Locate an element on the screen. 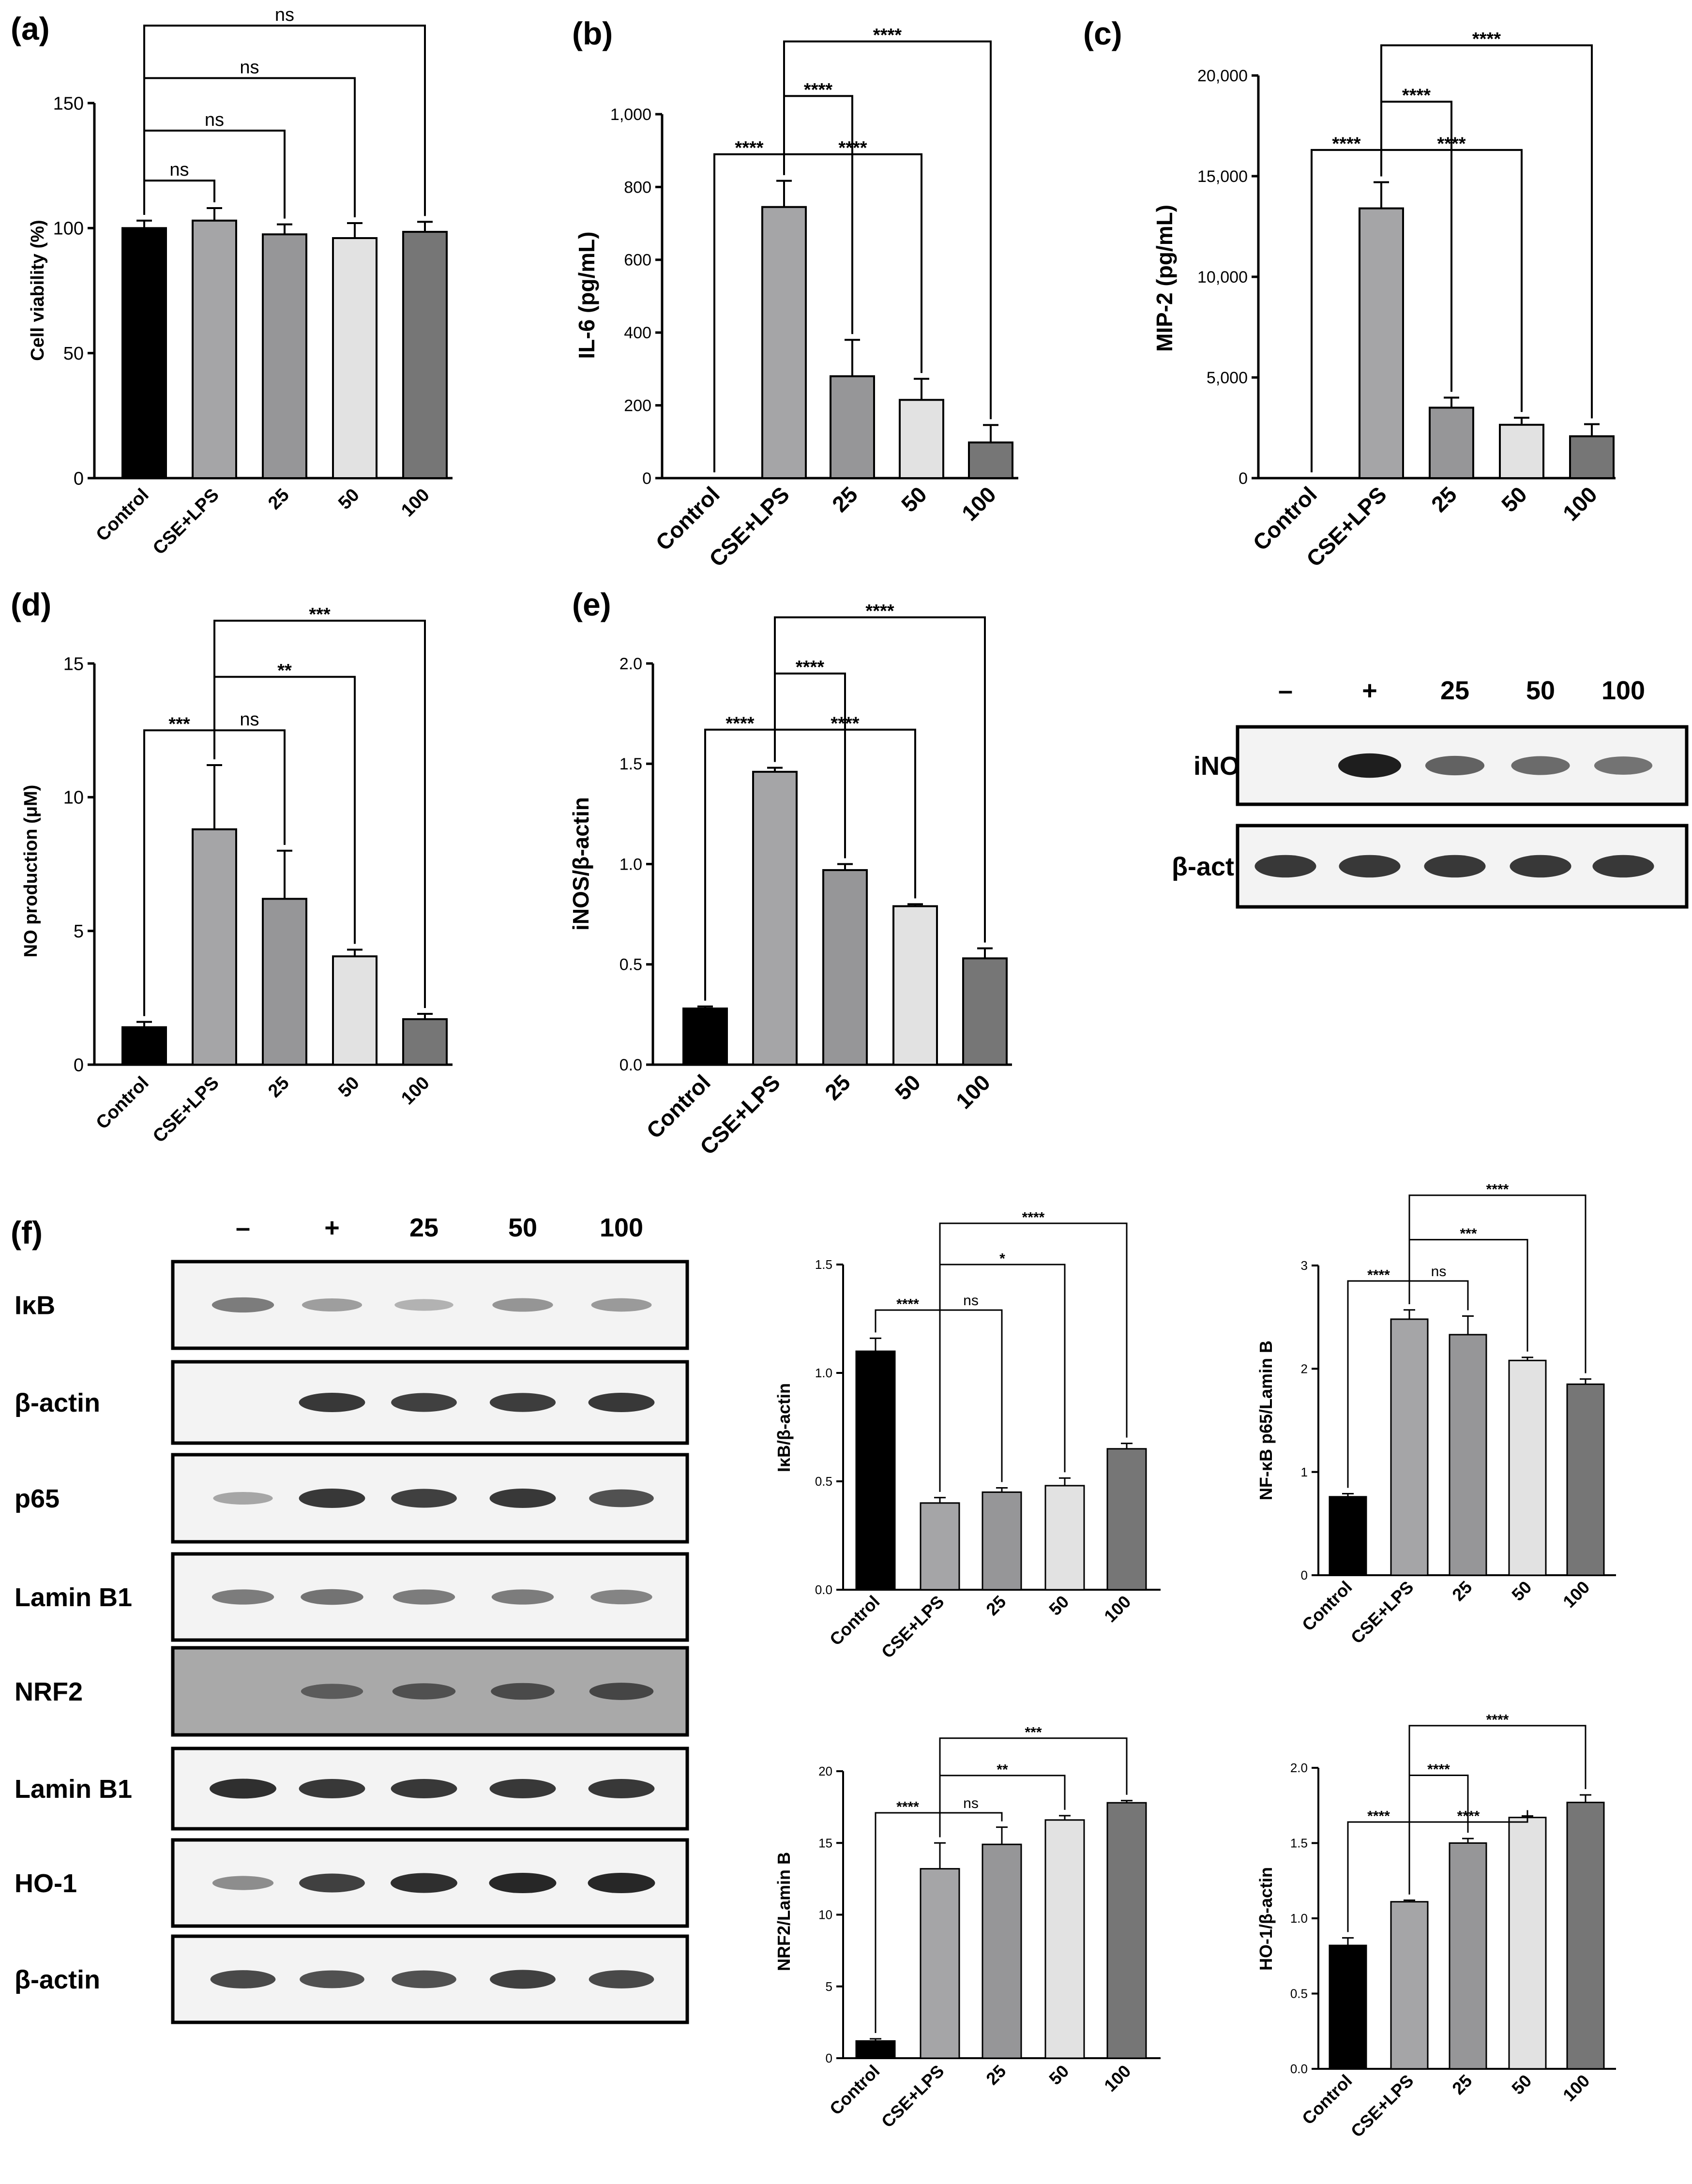 Image resolution: width=1692 pixels, height=2184 pixels. blot-f-row-label: IκB is located at coordinates (35, 1305).